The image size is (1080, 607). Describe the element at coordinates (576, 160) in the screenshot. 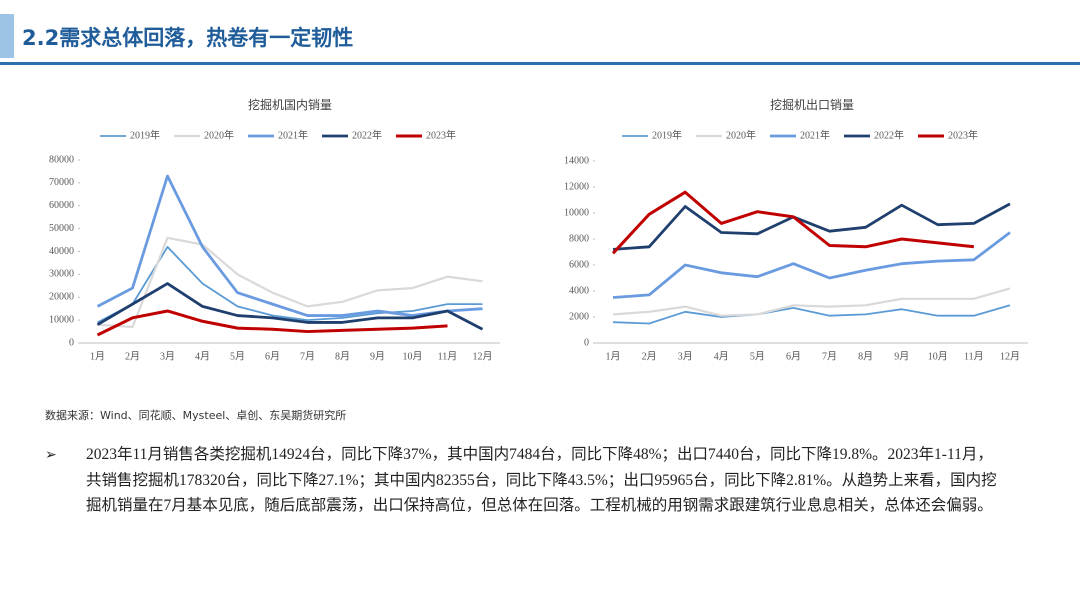

I see `y-tick-label: 14000` at that location.